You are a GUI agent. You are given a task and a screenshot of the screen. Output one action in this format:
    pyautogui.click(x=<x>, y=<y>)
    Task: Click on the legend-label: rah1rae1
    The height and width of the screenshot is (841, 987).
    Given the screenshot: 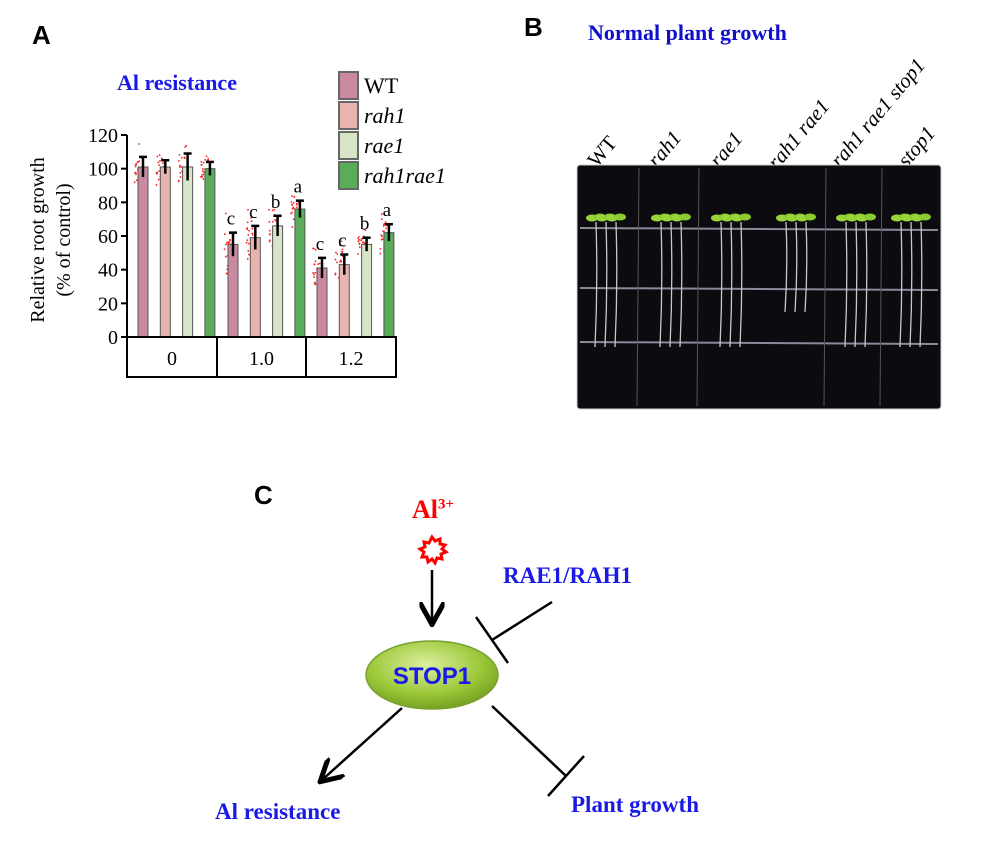 What is the action you would take?
    pyautogui.click(x=405, y=175)
    